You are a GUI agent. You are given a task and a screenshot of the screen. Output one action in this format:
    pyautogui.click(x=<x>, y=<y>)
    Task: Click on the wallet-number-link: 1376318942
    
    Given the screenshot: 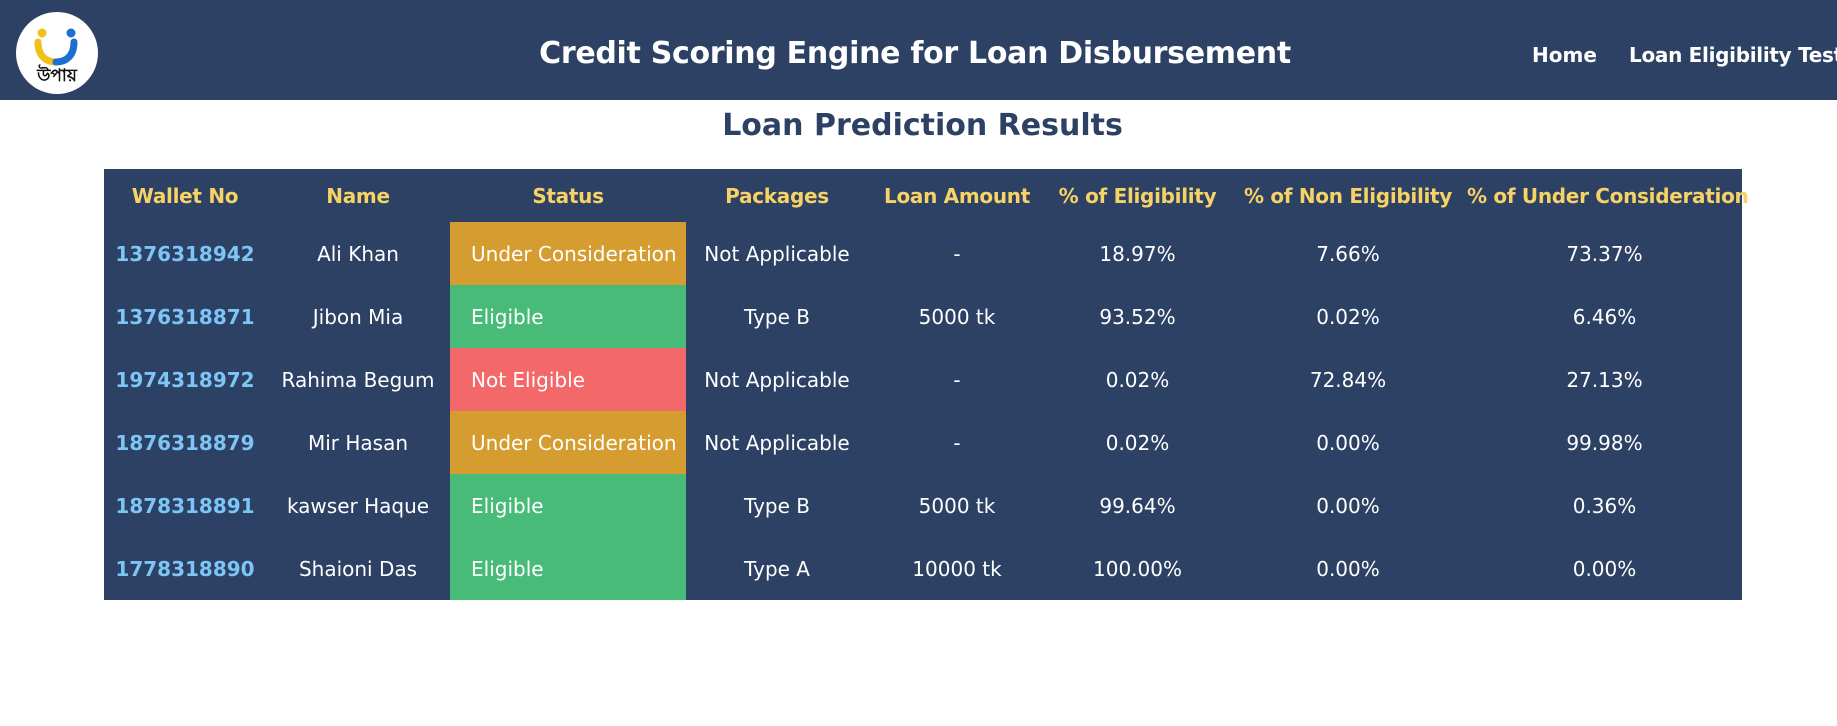 What is the action you would take?
    pyautogui.click(x=185, y=253)
    